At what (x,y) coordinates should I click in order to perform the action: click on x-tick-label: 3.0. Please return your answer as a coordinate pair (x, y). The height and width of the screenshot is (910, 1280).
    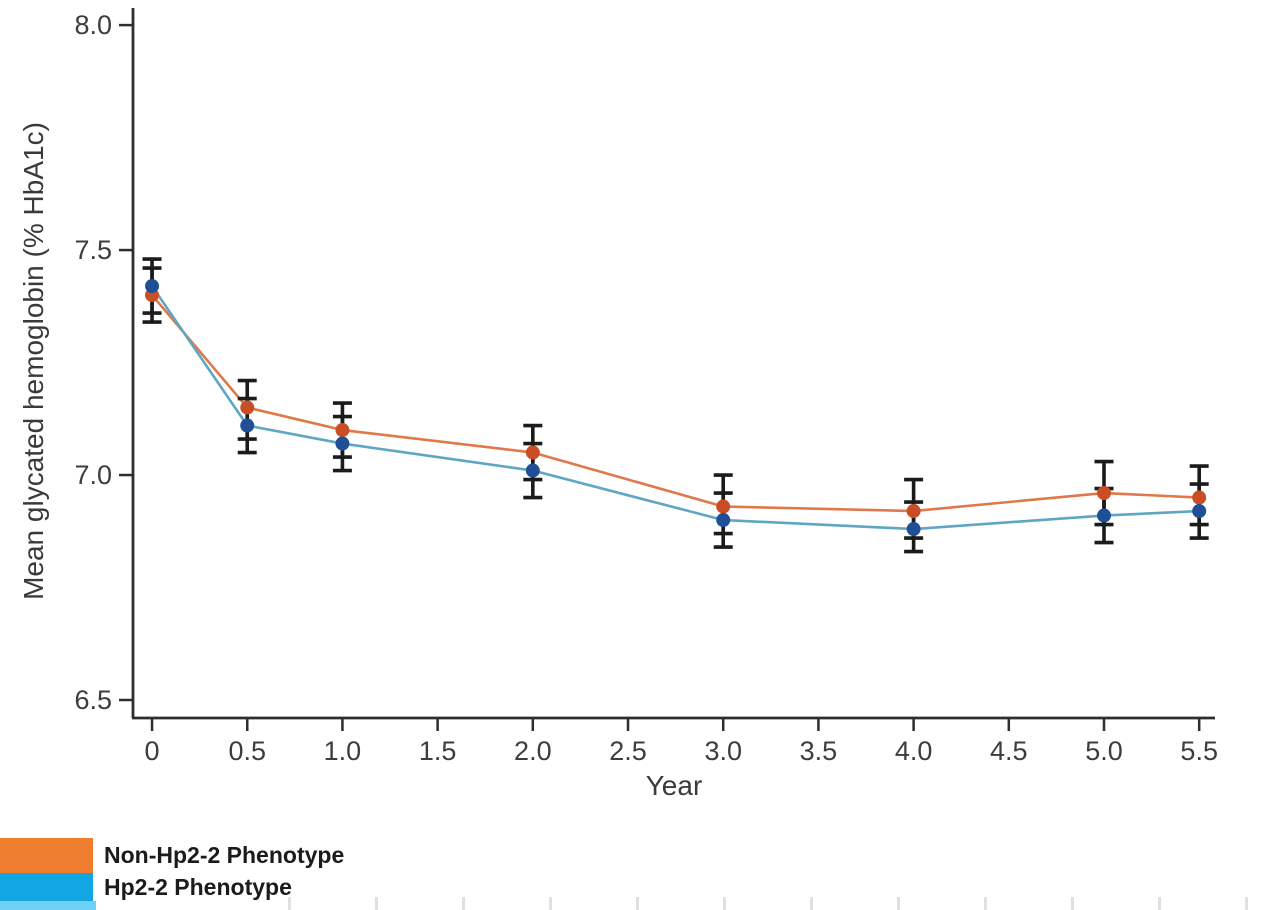
    Looking at the image, I should click on (723, 751).